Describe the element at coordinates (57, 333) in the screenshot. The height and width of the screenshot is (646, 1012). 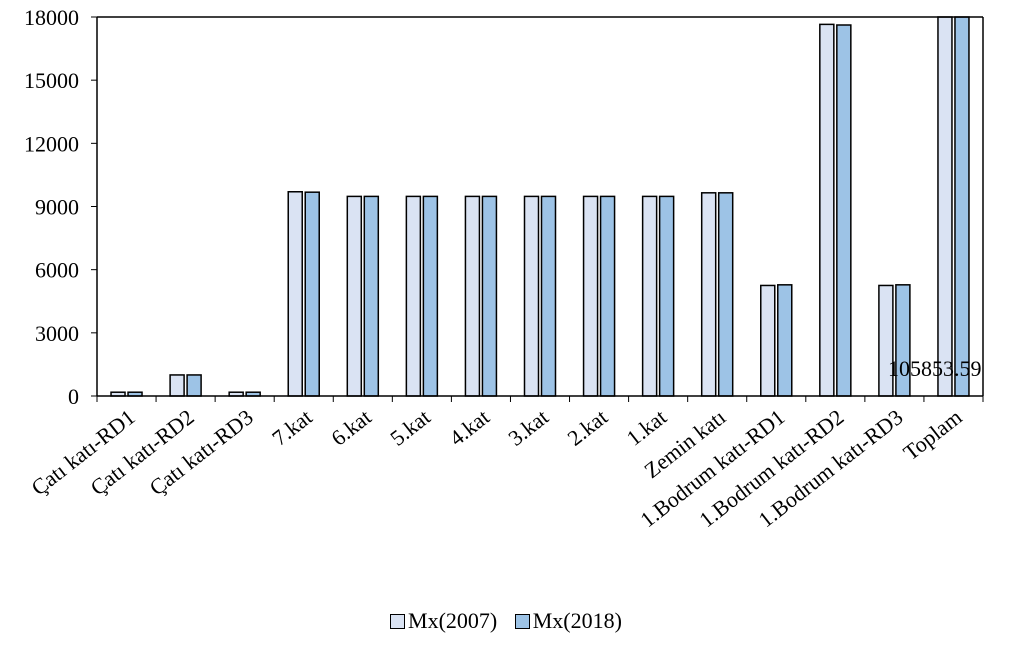
I see `y-tick-label: 3000` at that location.